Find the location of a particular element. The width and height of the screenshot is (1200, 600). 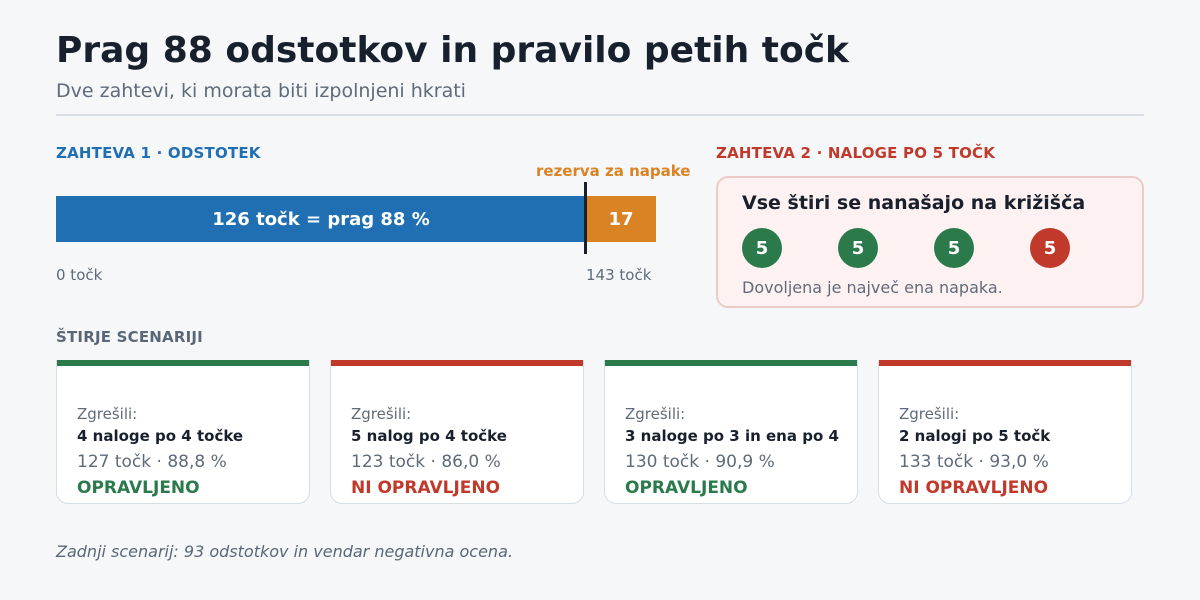

task-circle-3: 5 is located at coordinates (954, 248).